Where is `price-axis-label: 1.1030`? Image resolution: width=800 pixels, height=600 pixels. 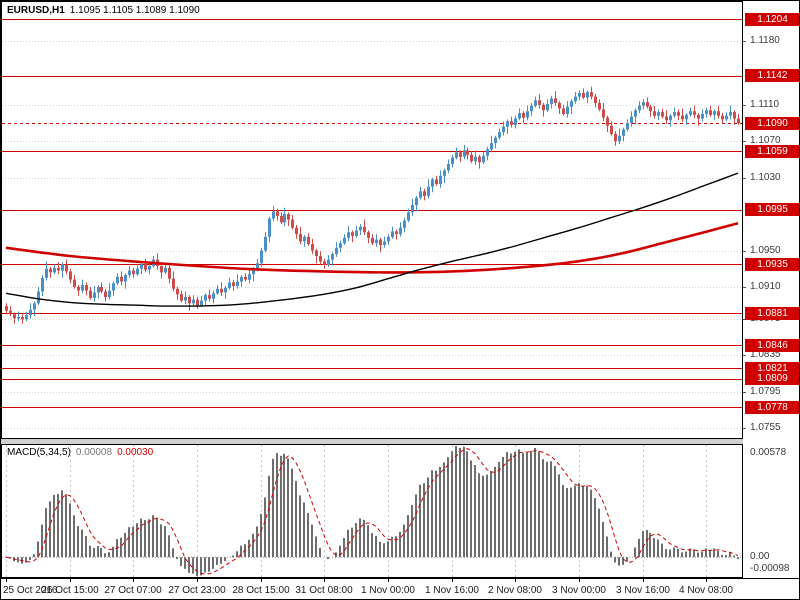 price-axis-label: 1.1030 is located at coordinates (765, 177).